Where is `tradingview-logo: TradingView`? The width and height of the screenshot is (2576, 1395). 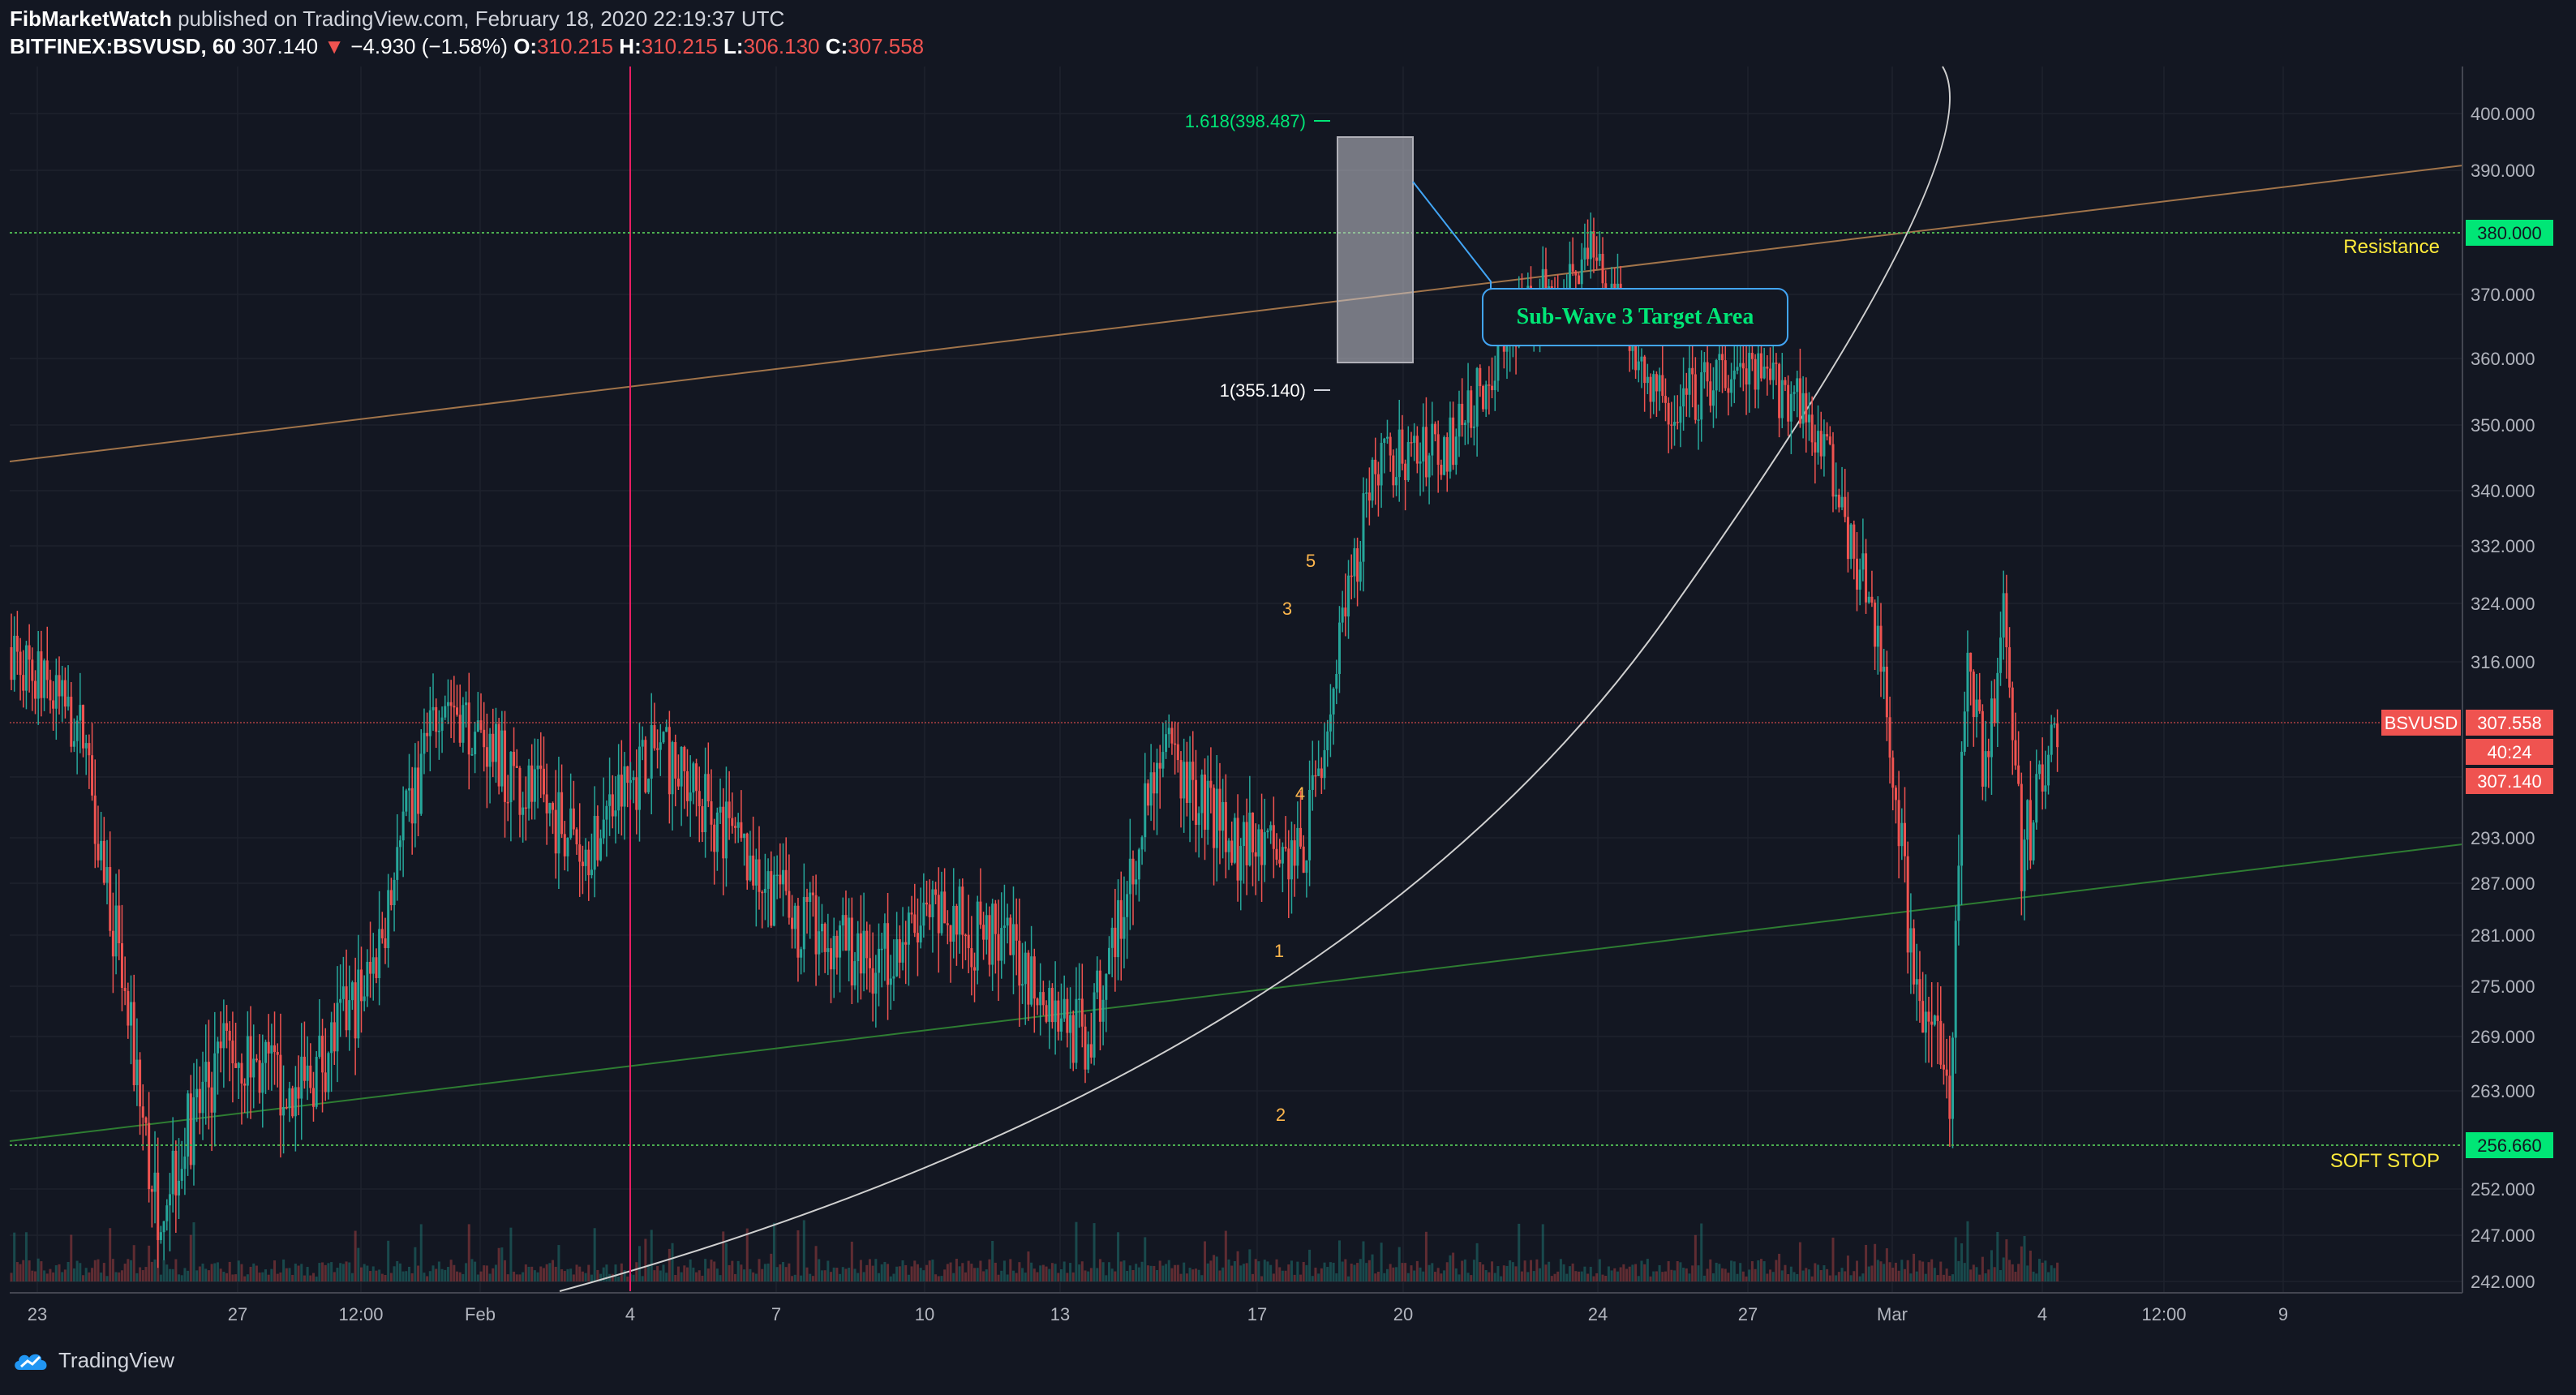
tradingview-logo: TradingView is located at coordinates (92, 1360).